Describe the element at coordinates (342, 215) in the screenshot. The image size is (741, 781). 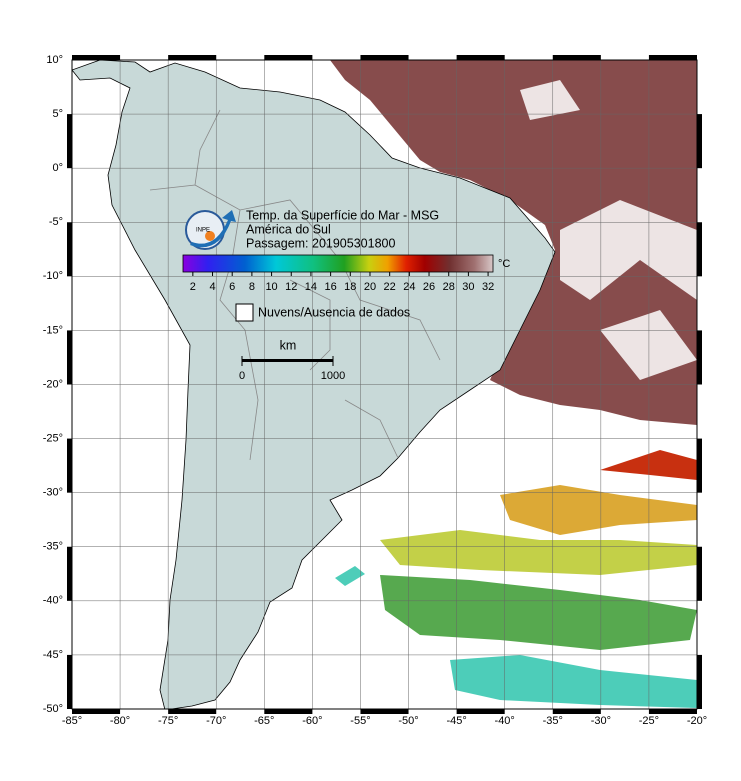
I see `title: Temp. da Superfície do Mar - MSG` at that location.